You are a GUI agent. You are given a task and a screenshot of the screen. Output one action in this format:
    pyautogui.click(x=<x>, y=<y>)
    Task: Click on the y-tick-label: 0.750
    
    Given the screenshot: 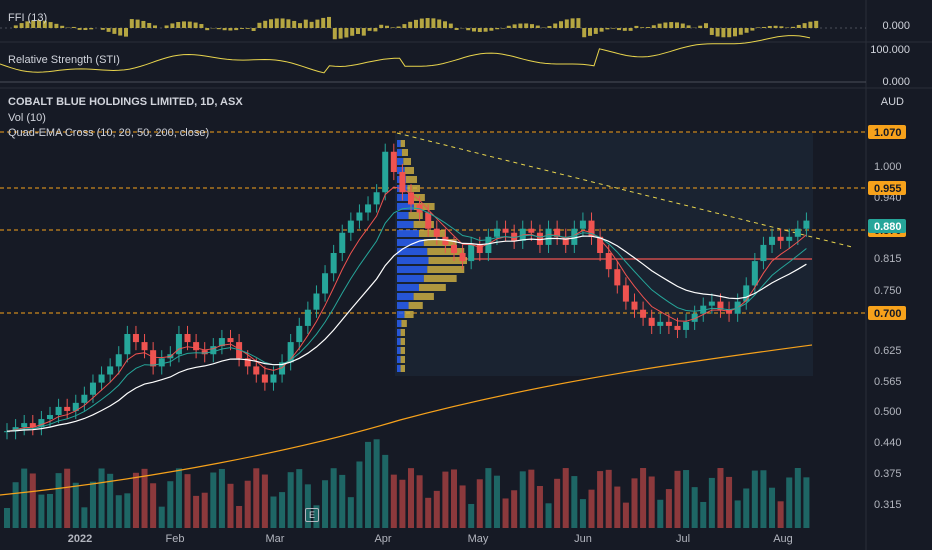 What is the action you would take?
    pyautogui.click(x=888, y=291)
    